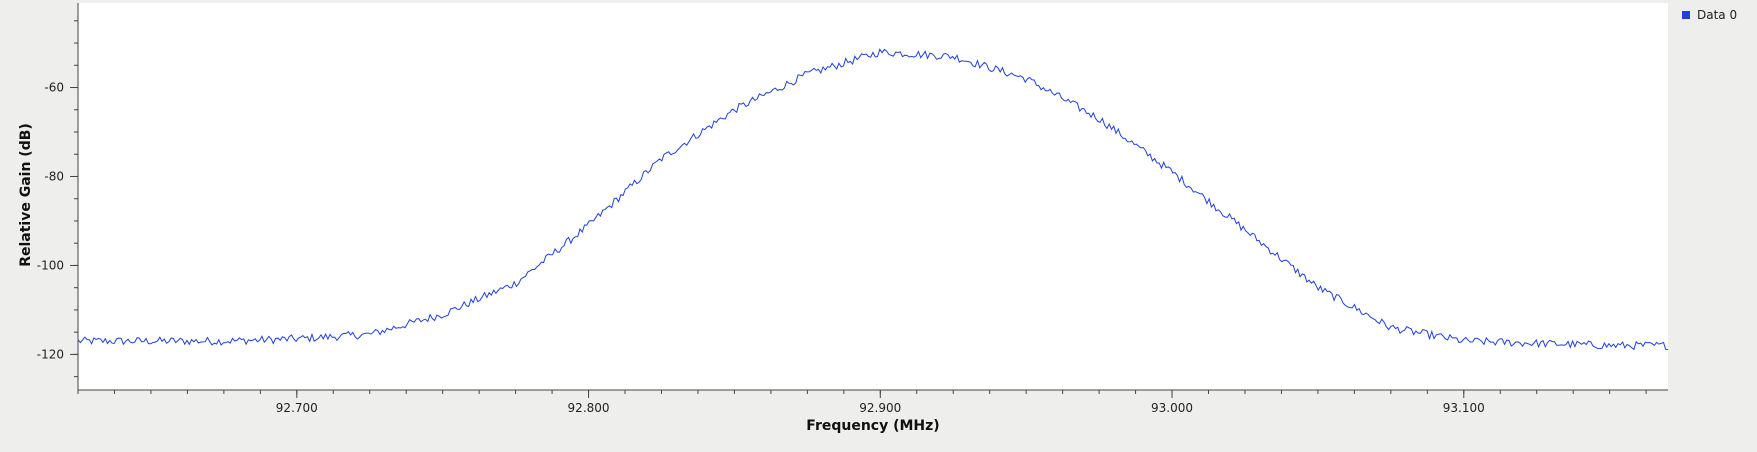  I want to click on x-tick-label: 92.900, so click(880, 408).